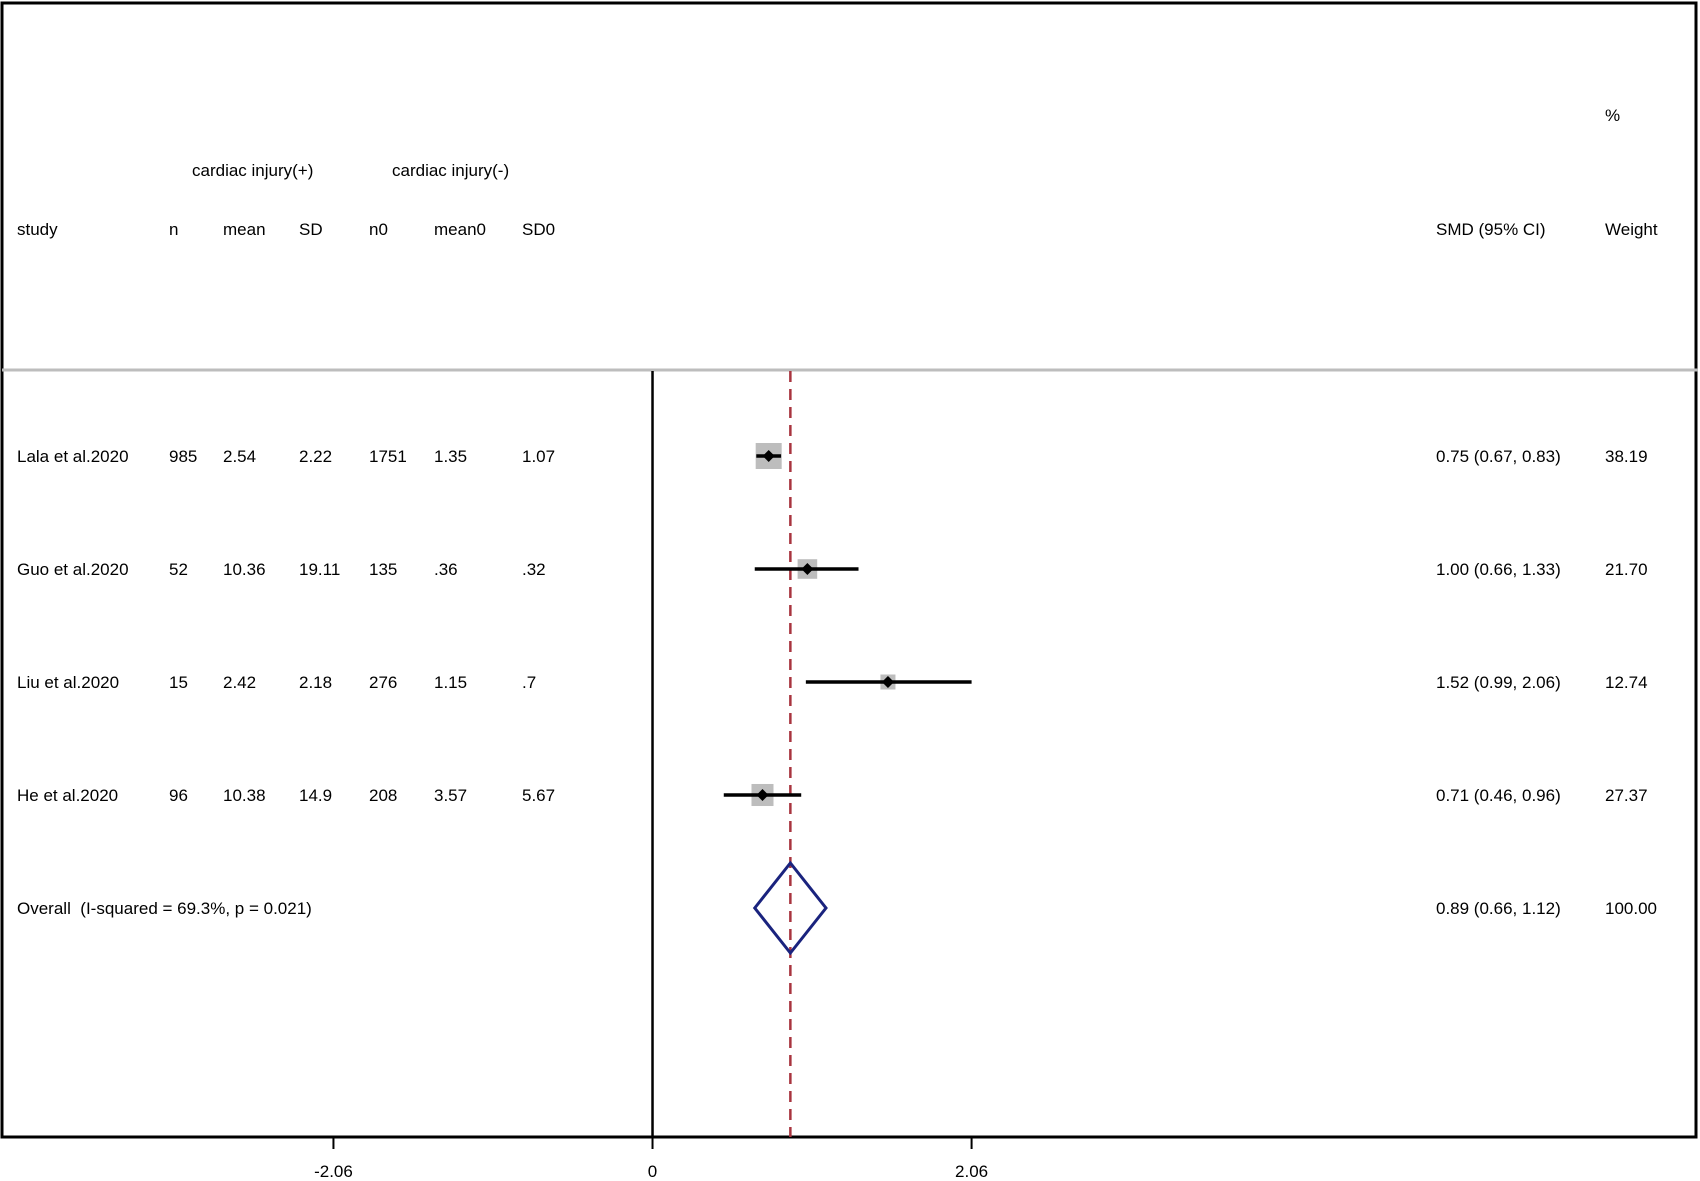  Describe the element at coordinates (244, 229) in the screenshot. I see `col-mean-header: mean` at that location.